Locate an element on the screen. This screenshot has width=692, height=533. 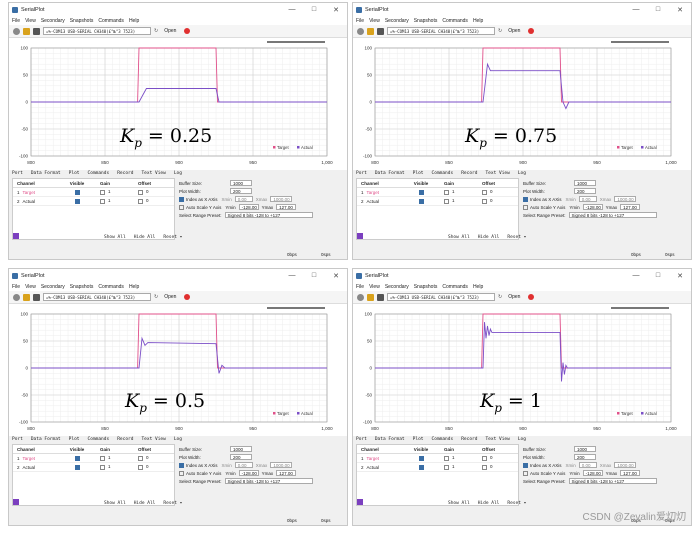
menu-item: Secondary is located at coordinates (396, 20).